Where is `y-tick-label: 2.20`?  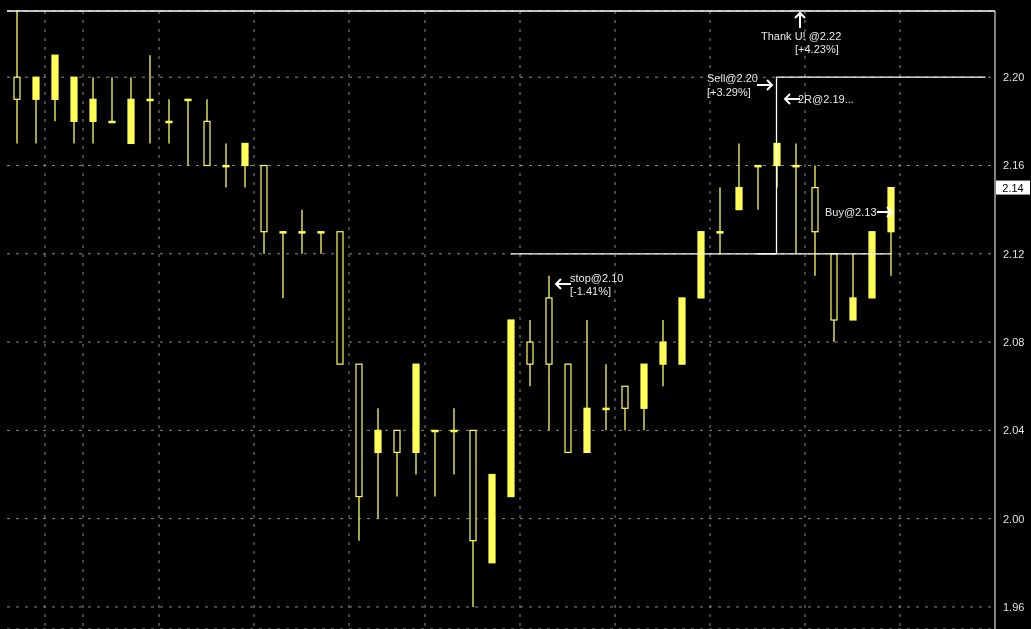
y-tick-label: 2.20 is located at coordinates (1014, 77).